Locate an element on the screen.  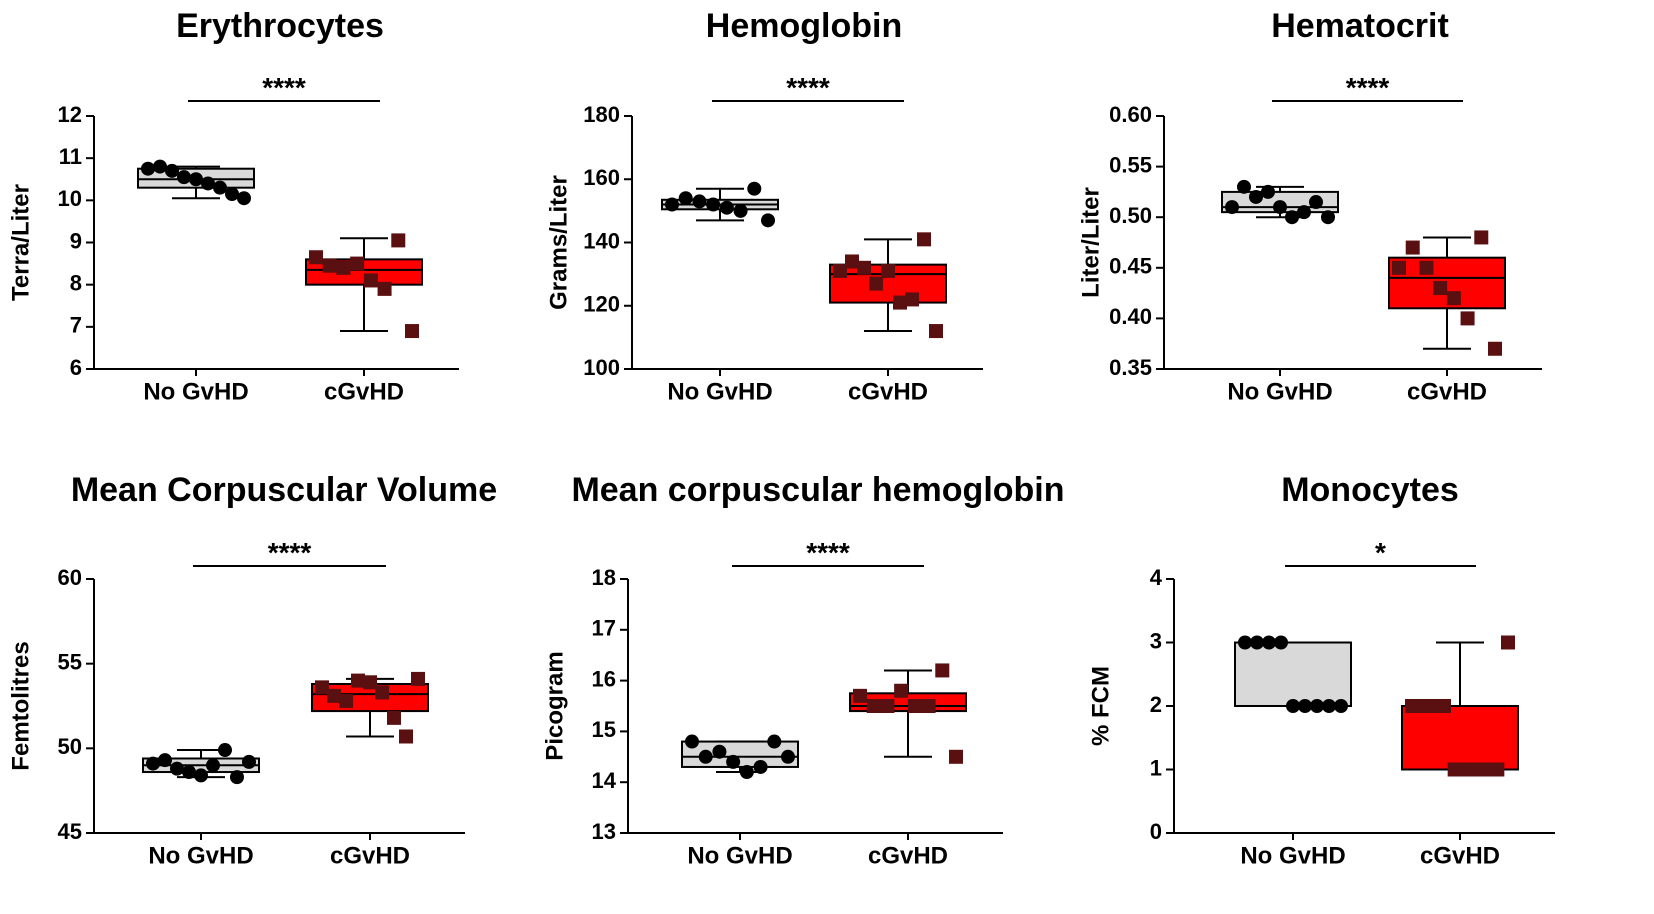
y-tick-label: 55 is located at coordinates (70, 661).